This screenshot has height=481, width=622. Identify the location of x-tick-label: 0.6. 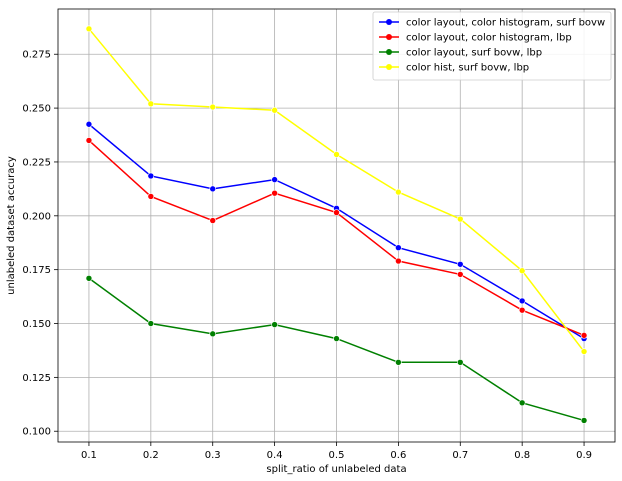
(398, 455).